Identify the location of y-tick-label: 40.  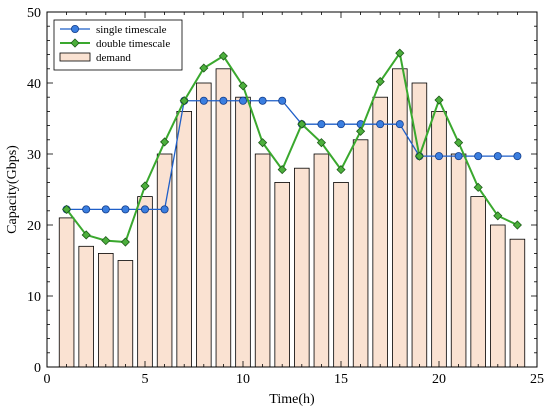
(34, 84).